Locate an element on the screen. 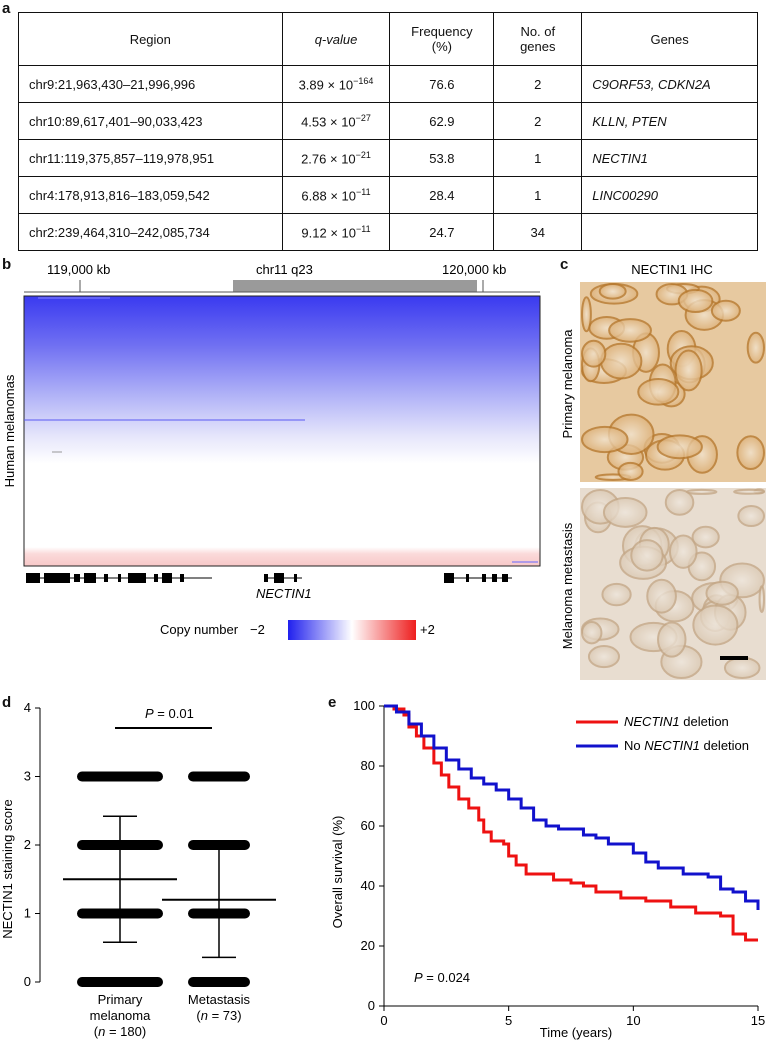 The image size is (766, 1044). survival-legend: NECTIN1 deletion No NECTIN1 deletion is located at coordinates (662, 733).